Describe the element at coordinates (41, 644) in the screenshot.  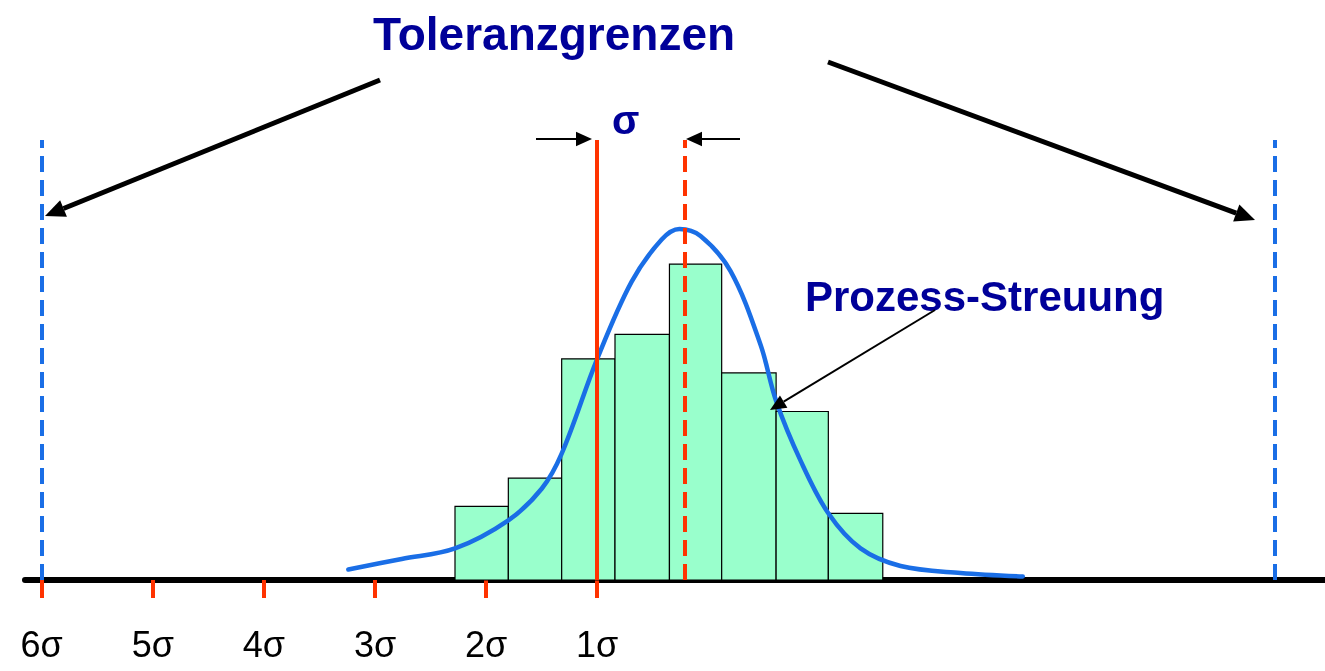
I see `x-tick-label: 6σ` at that location.